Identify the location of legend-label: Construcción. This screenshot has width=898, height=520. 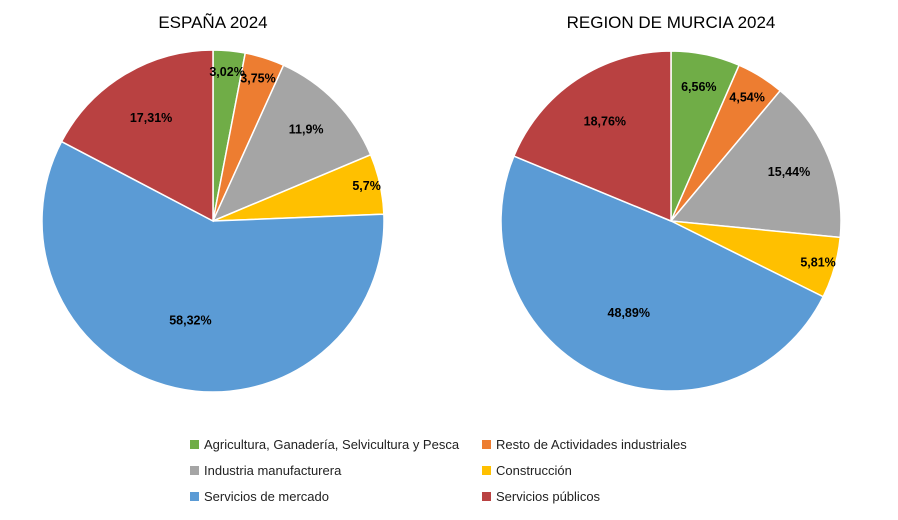
(534, 470).